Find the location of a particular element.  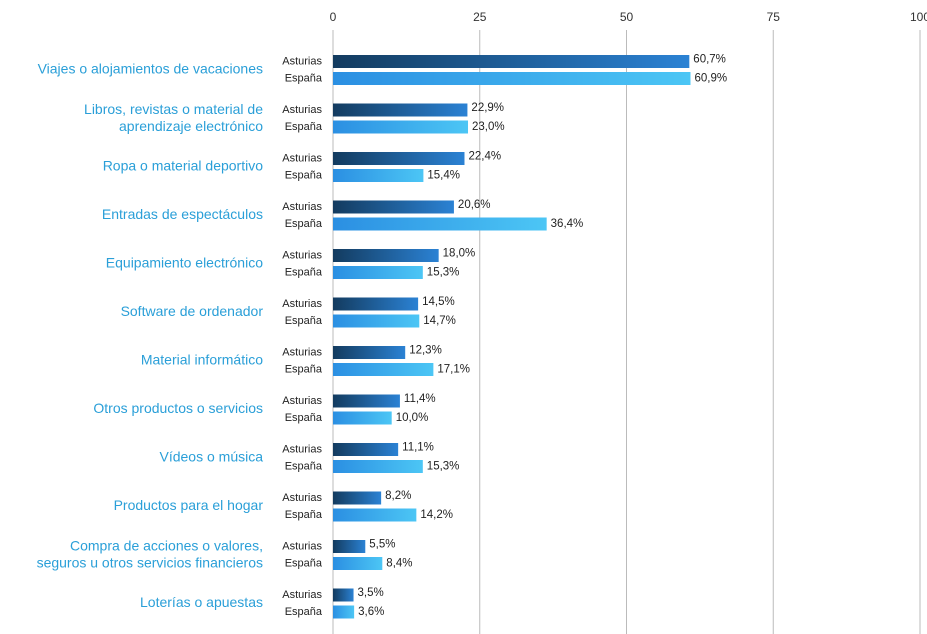

value-label: 17,1% is located at coordinates (453, 370).